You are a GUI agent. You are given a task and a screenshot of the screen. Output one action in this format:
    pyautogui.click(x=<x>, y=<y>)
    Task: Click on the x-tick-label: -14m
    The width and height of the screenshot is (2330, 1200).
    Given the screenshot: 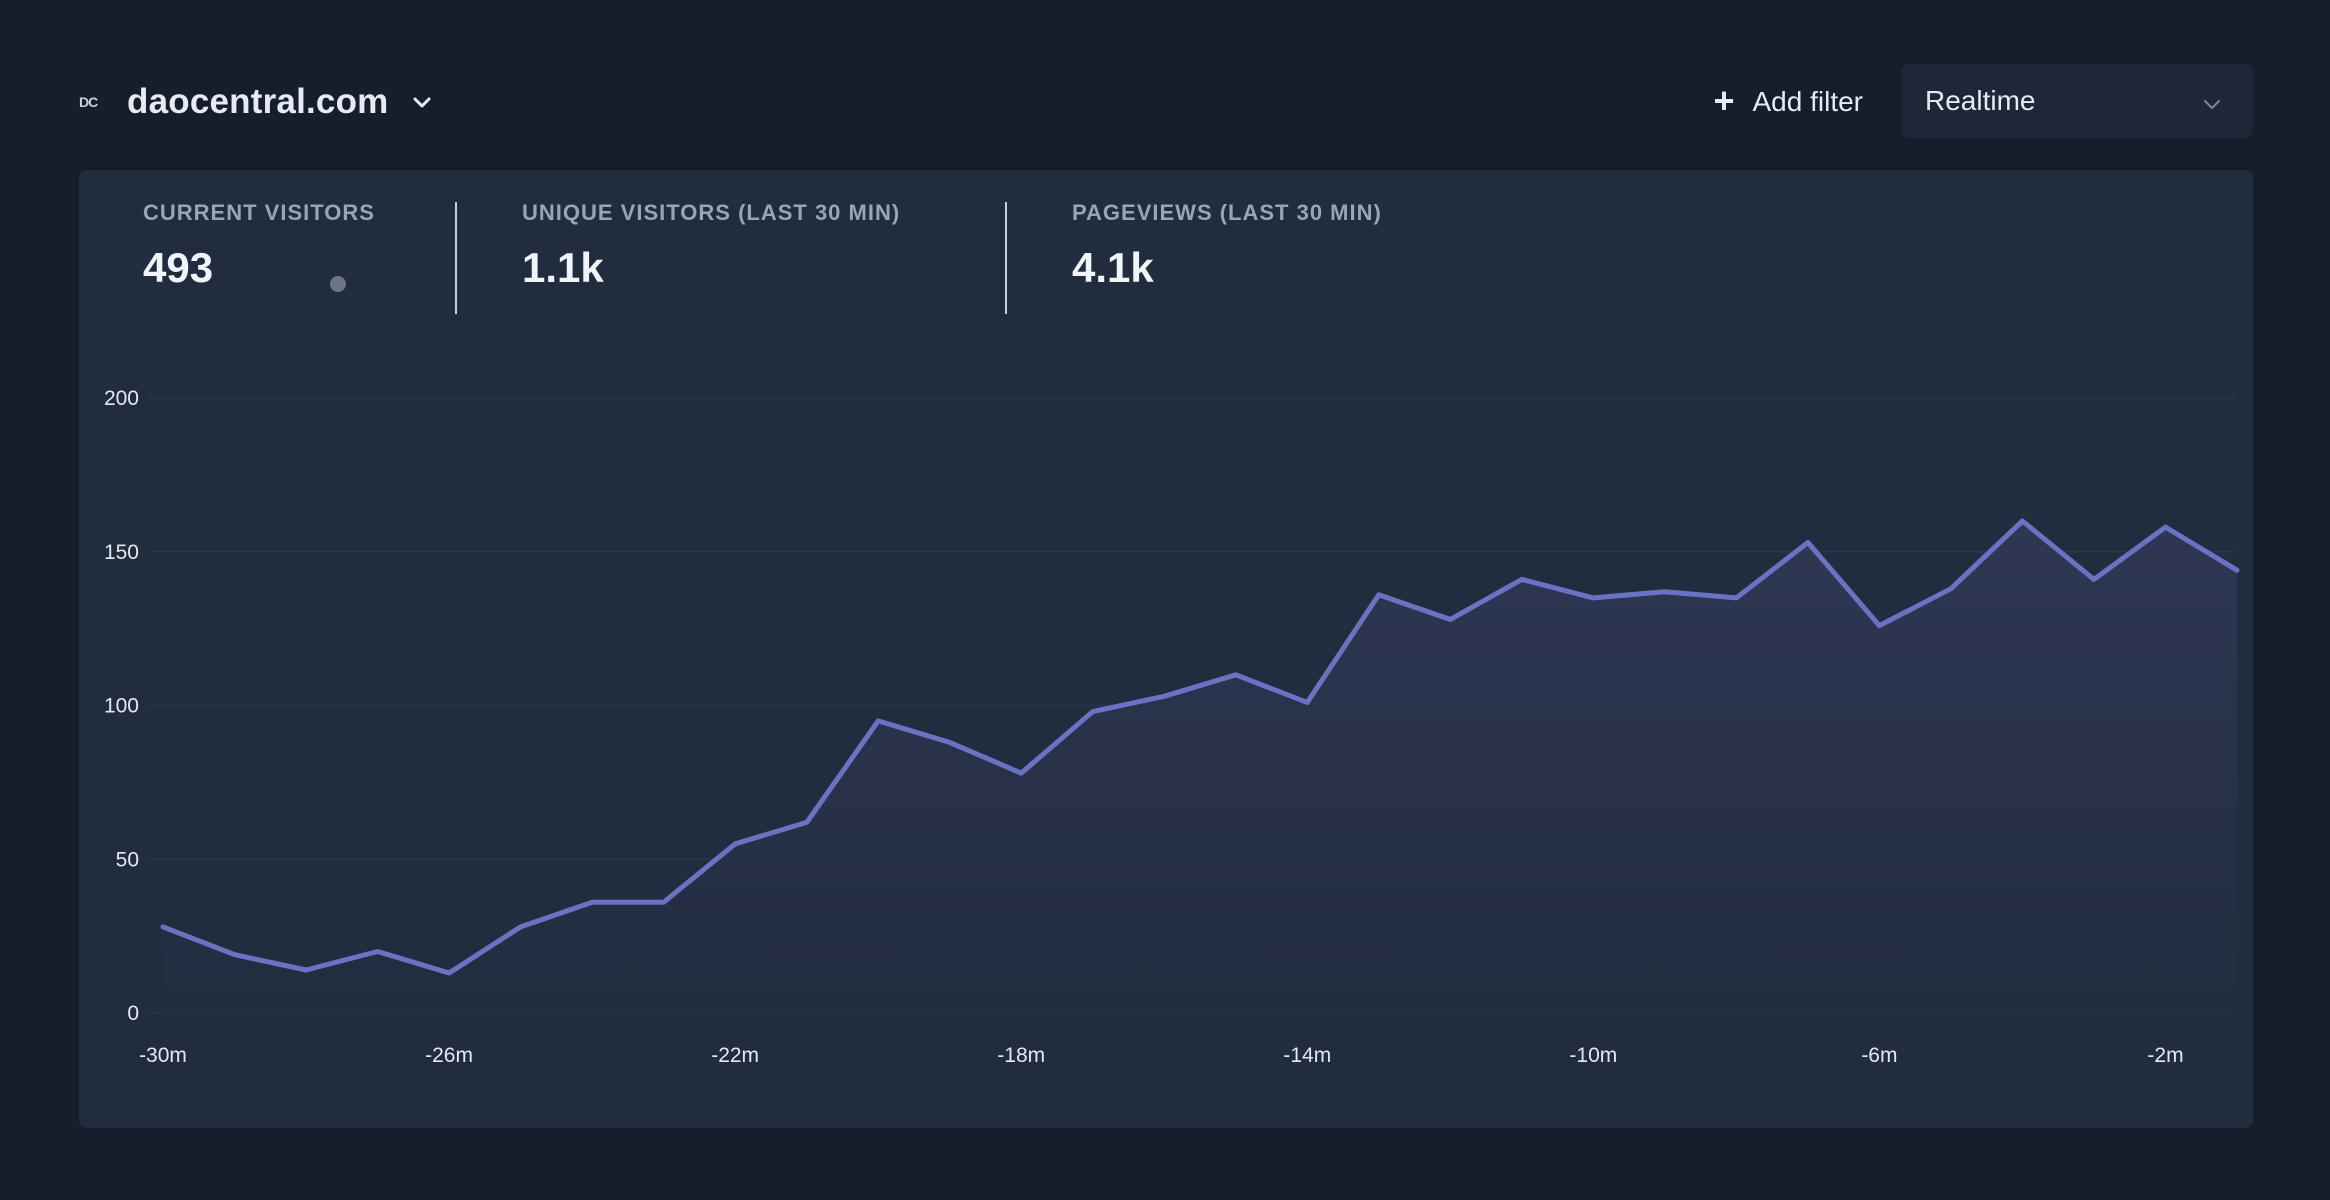 What is the action you would take?
    pyautogui.click(x=1307, y=1055)
    